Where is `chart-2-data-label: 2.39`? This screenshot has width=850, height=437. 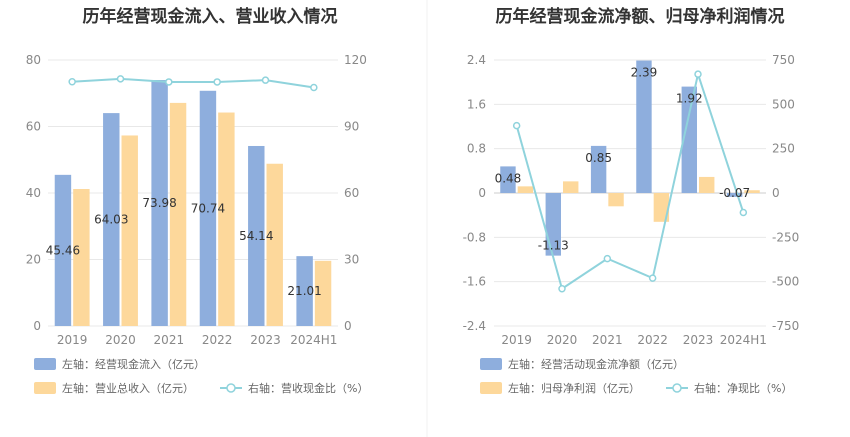
chart-2-data-label: 2.39 is located at coordinates (644, 73).